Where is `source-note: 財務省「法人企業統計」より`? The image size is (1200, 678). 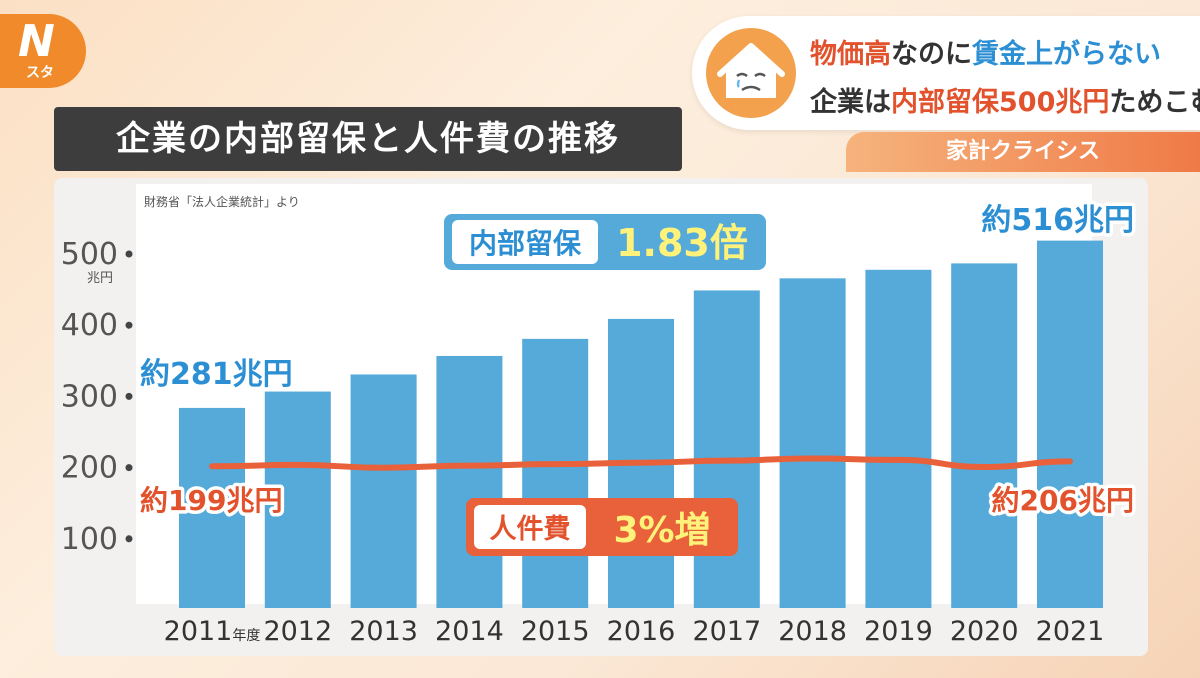
source-note: 財務省「法人企業統計」より is located at coordinates (222, 201).